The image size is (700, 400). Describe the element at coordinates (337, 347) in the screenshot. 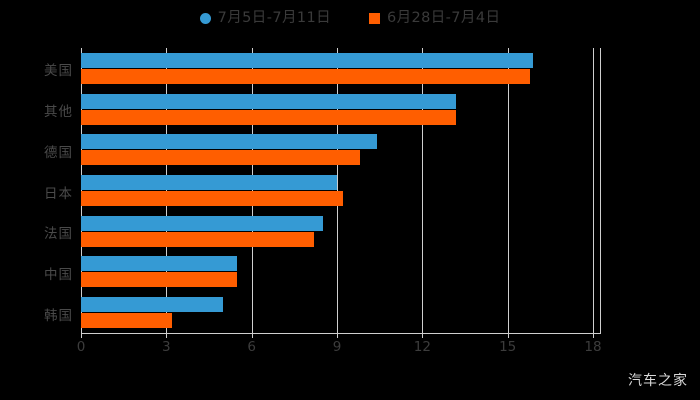

I see `x-axis-tick-label: 9` at that location.